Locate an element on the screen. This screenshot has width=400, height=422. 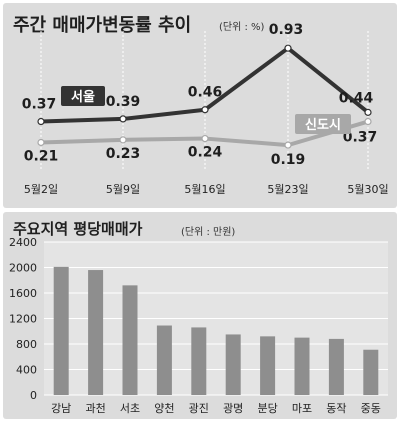
y-tick-label: 0 is located at coordinates (33, 395).